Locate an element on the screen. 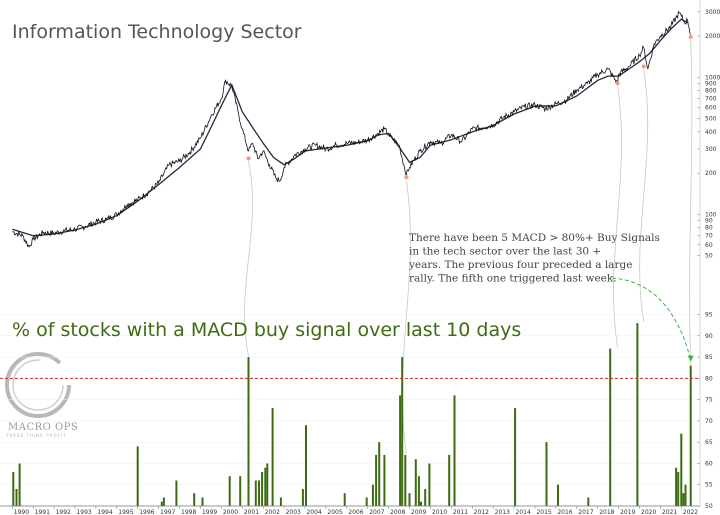 This screenshot has width=720, height=515. x-tick-label: 2005 is located at coordinates (334, 512).